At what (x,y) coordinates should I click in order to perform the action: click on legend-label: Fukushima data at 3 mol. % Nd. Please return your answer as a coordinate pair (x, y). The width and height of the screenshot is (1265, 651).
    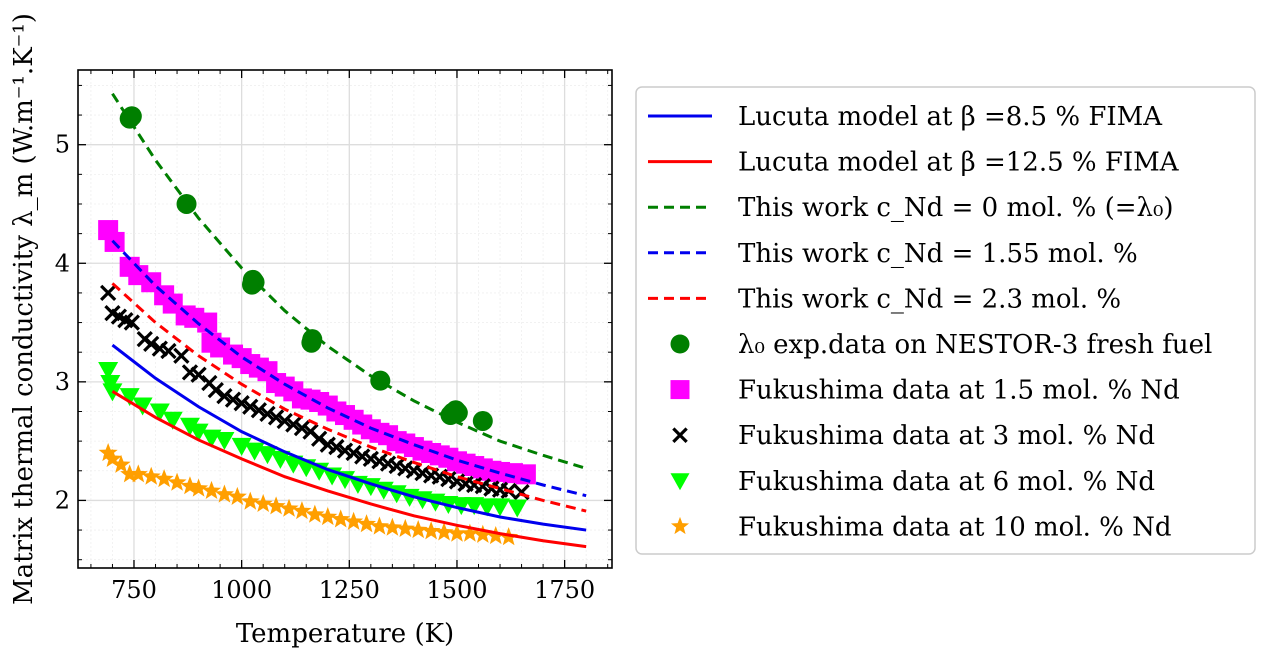
    Looking at the image, I should click on (946, 436).